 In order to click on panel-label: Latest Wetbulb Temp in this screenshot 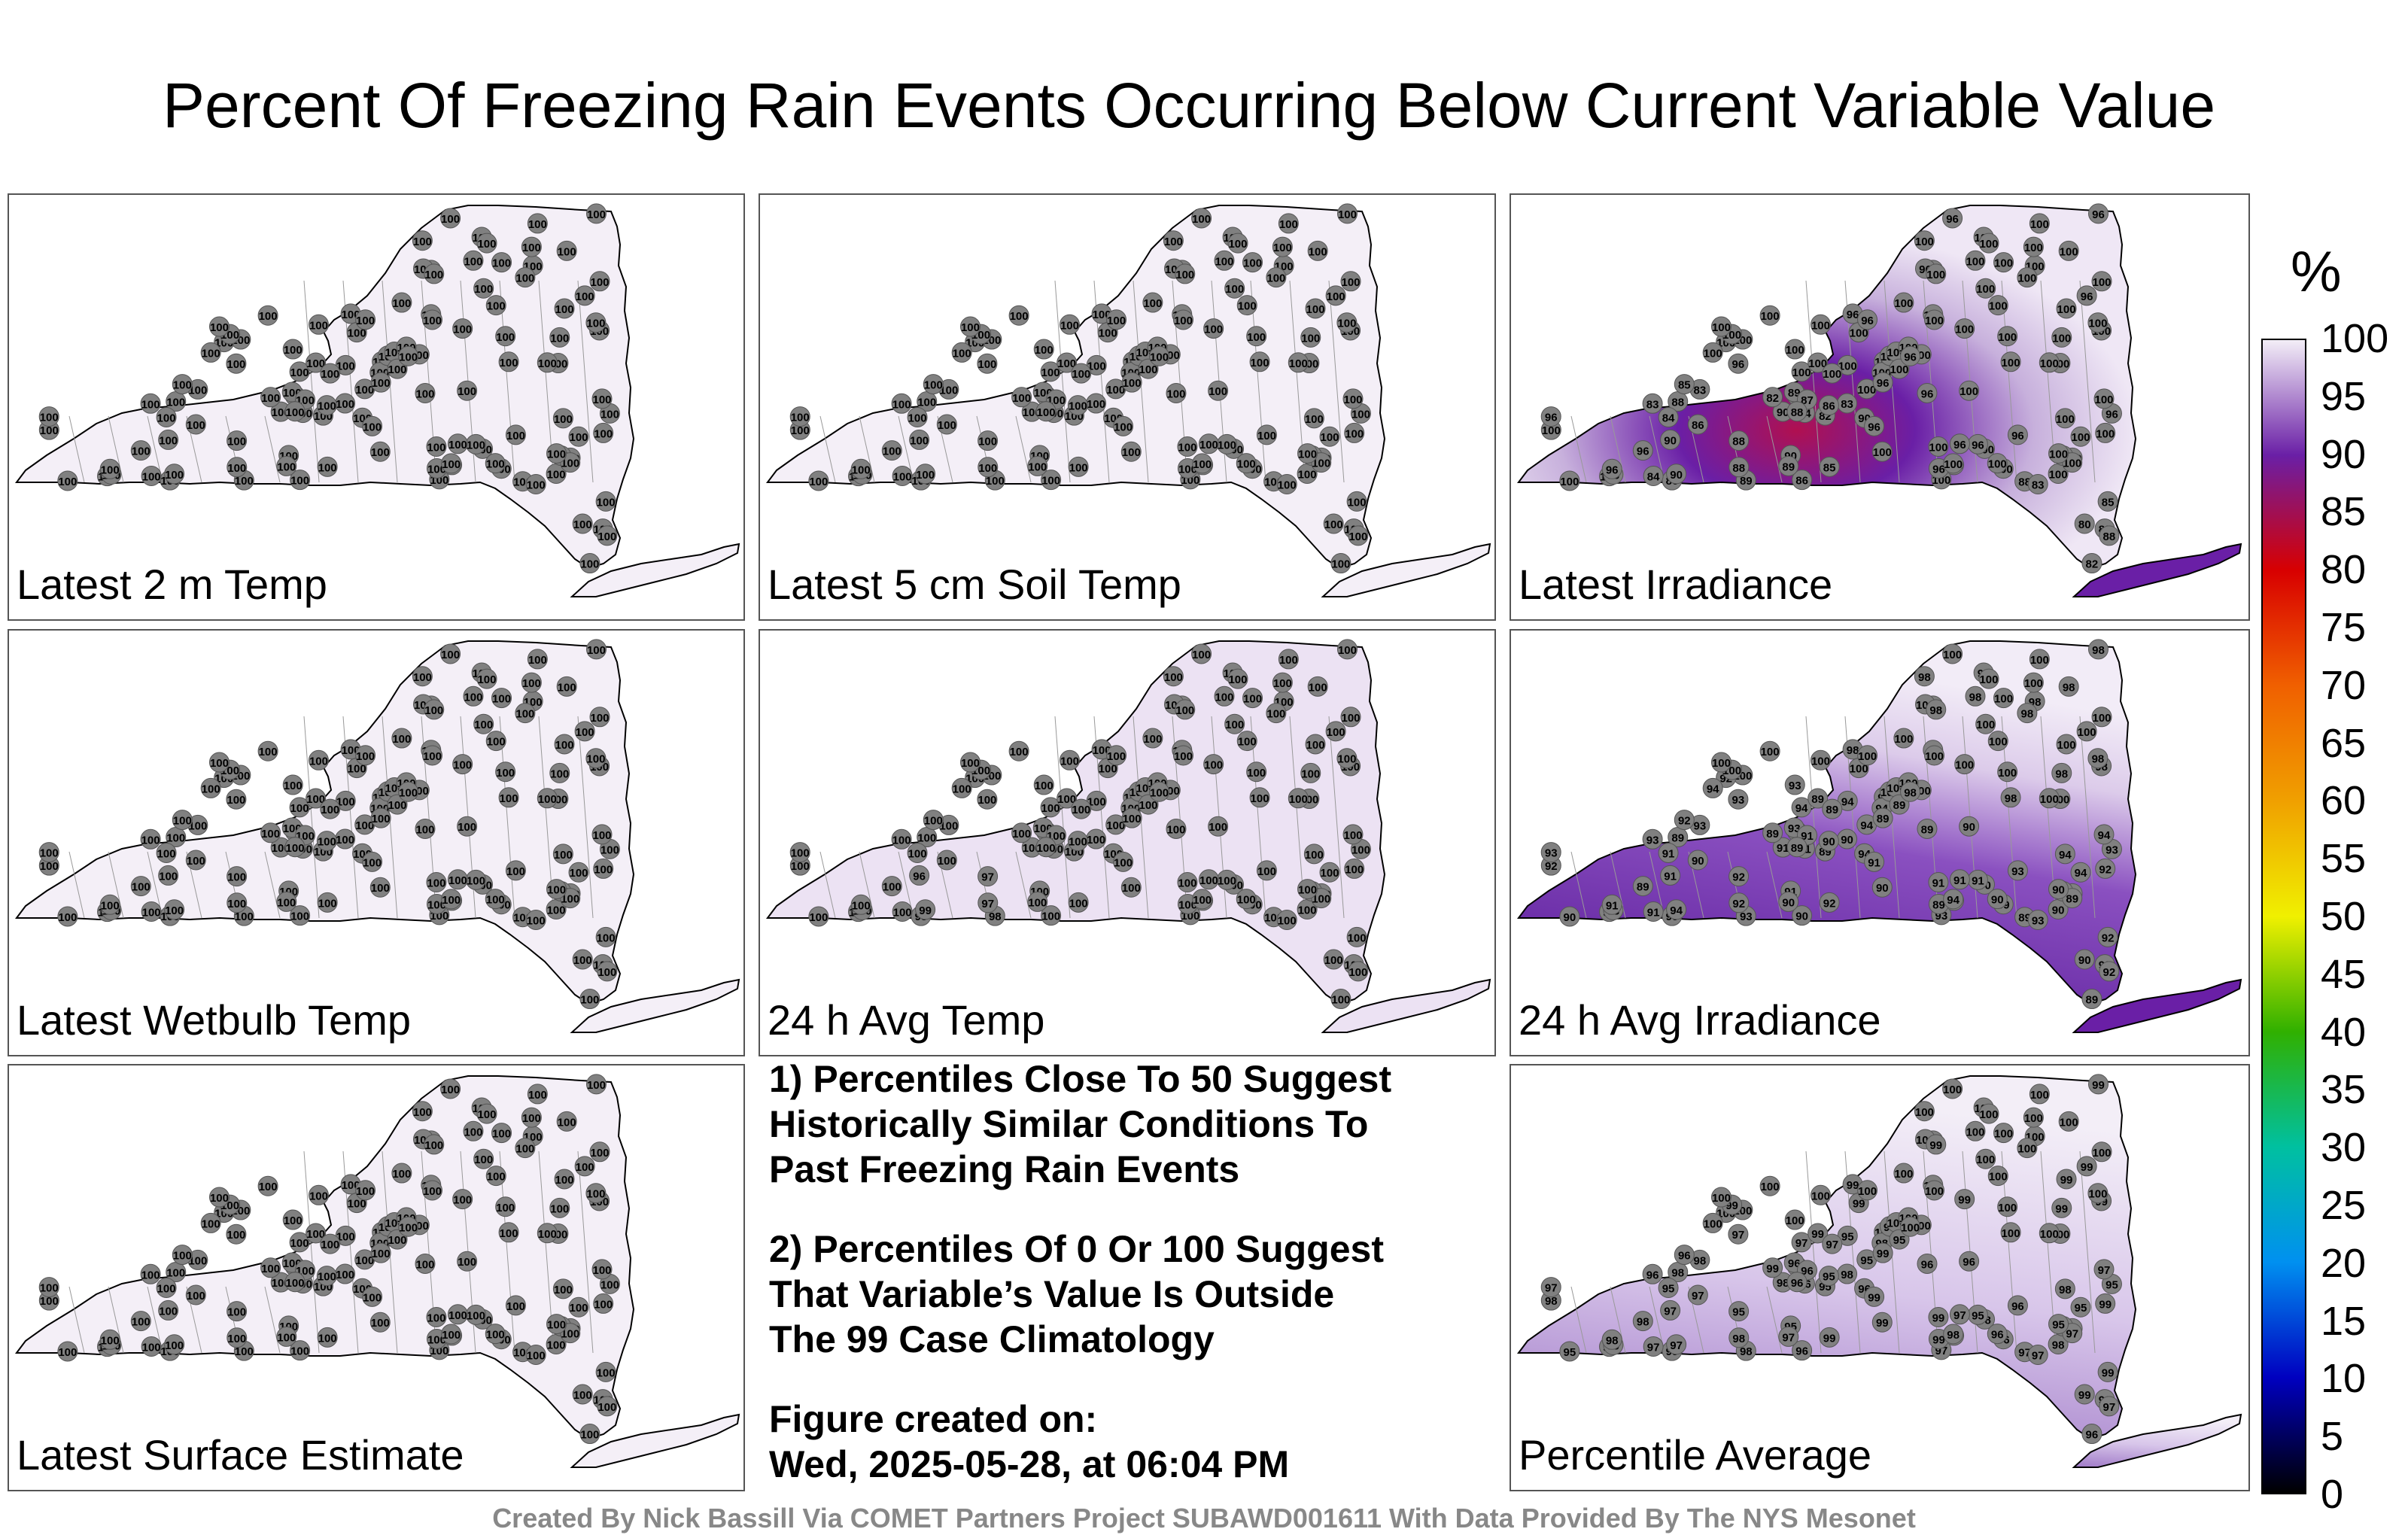, I will do `click(214, 1020)`.